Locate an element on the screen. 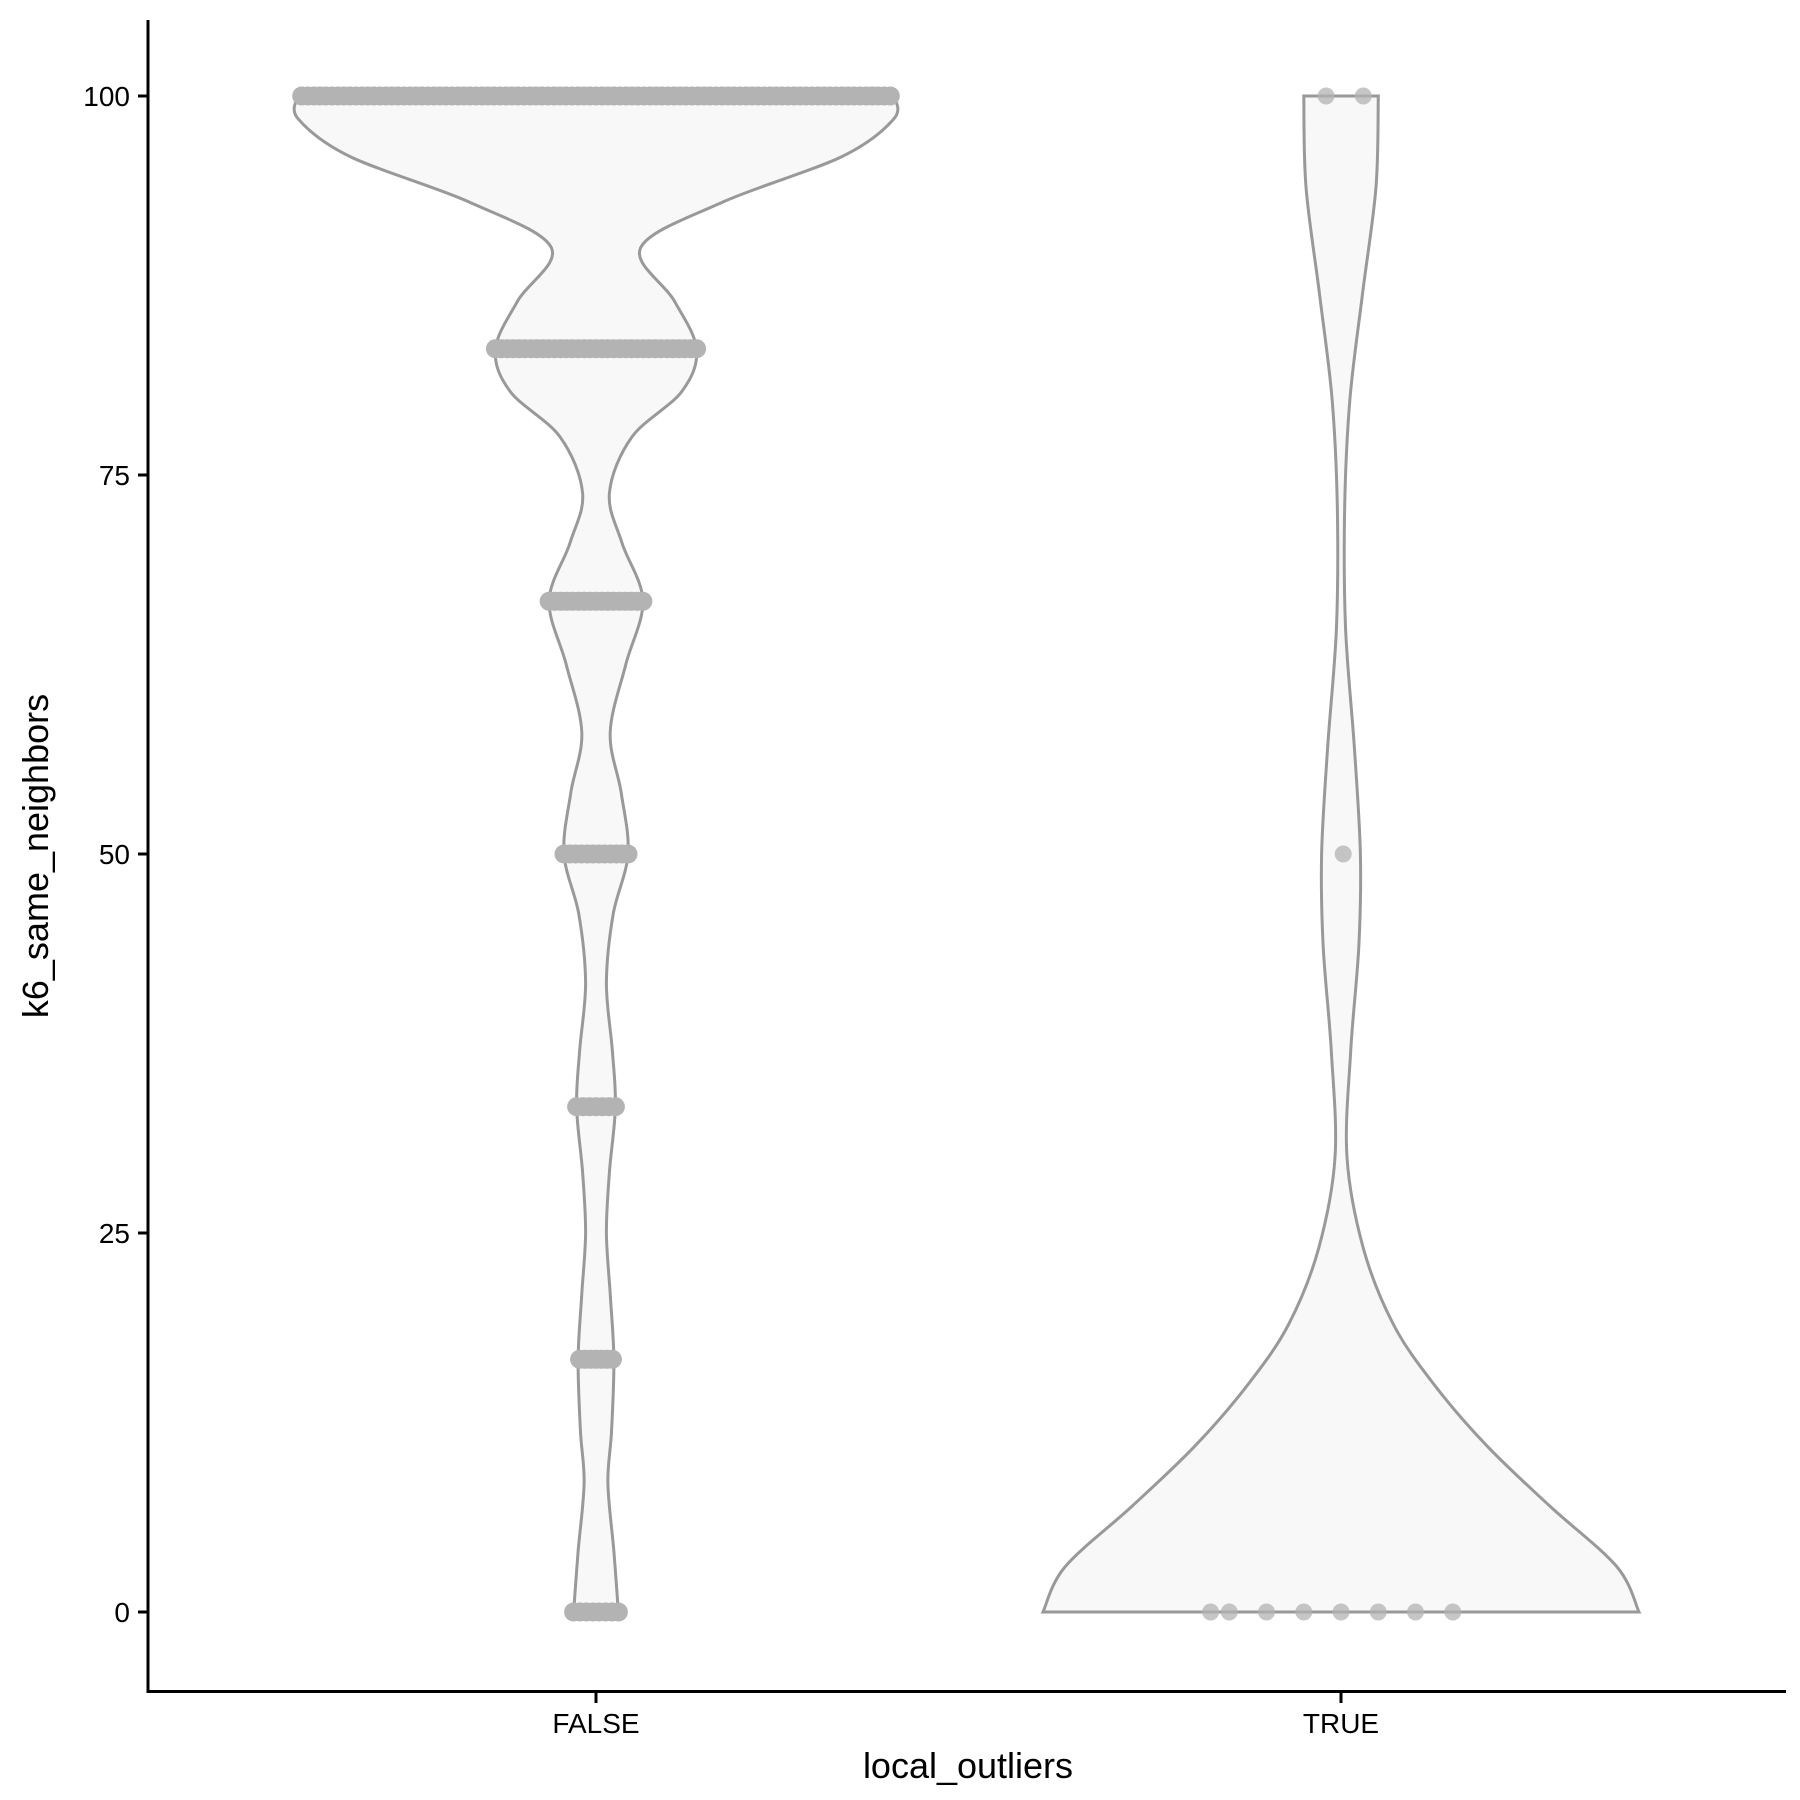 The image size is (1800, 1800). y-tick-label: 25 is located at coordinates (114, 1233).